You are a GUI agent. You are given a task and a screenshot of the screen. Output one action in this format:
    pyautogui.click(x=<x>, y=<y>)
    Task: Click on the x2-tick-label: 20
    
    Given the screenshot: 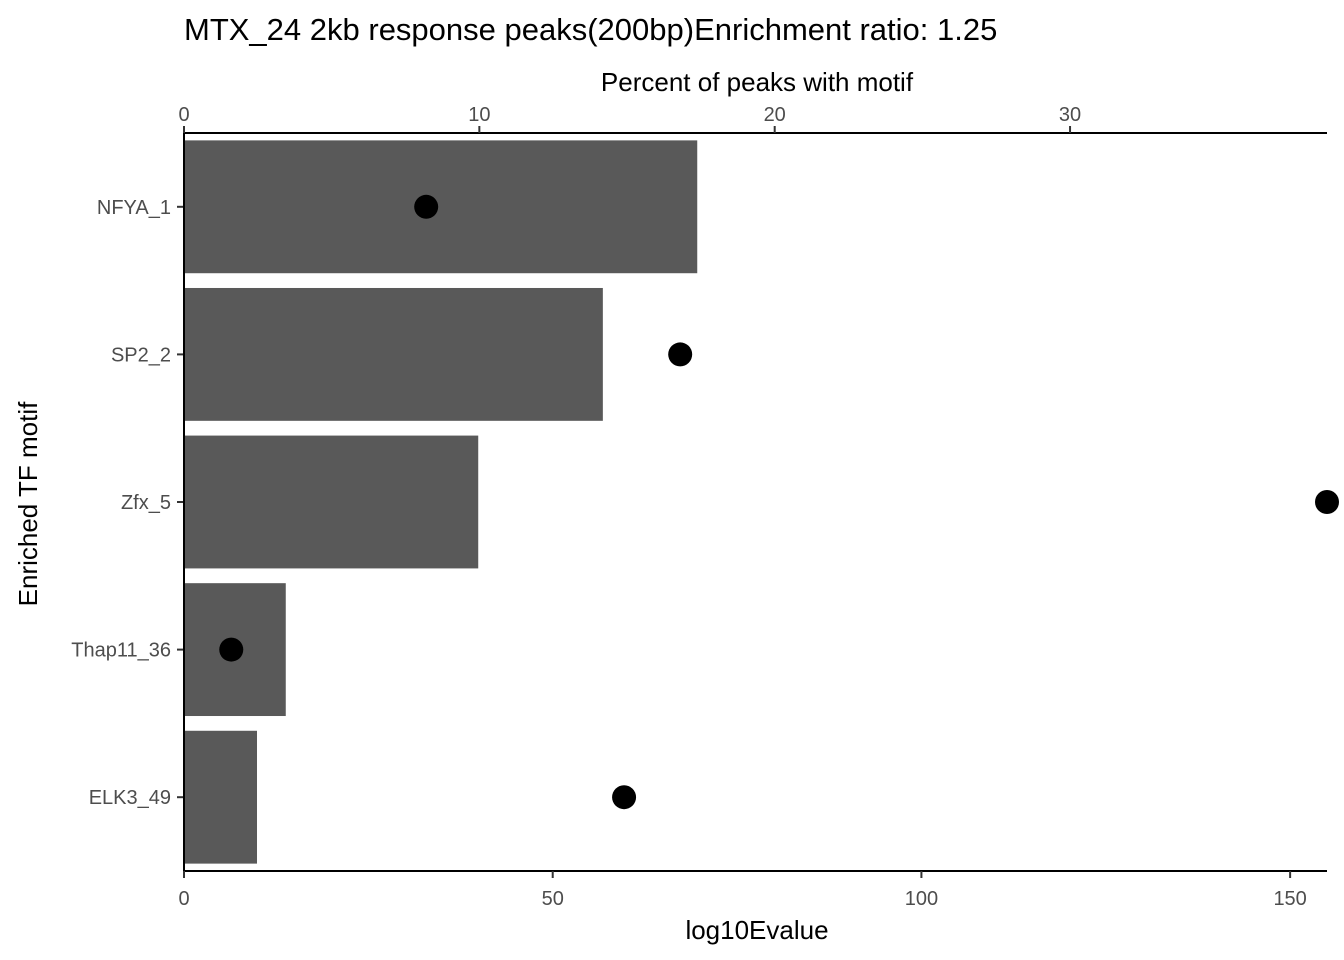 What is the action you would take?
    pyautogui.click(x=775, y=115)
    